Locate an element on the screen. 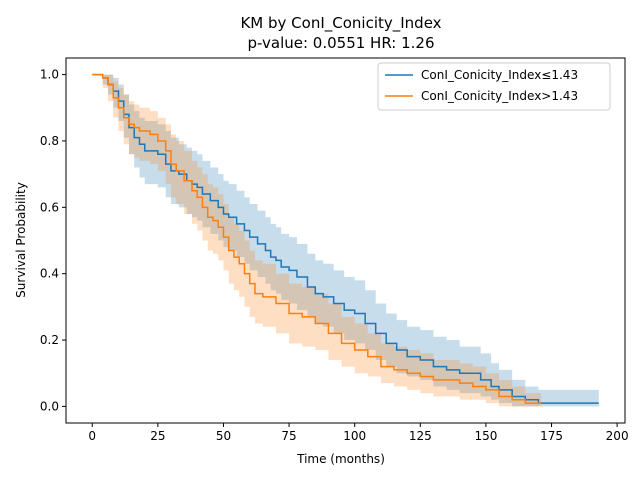 The width and height of the screenshot is (640, 480). y-axis-label: Survival Probability is located at coordinates (21, 240).